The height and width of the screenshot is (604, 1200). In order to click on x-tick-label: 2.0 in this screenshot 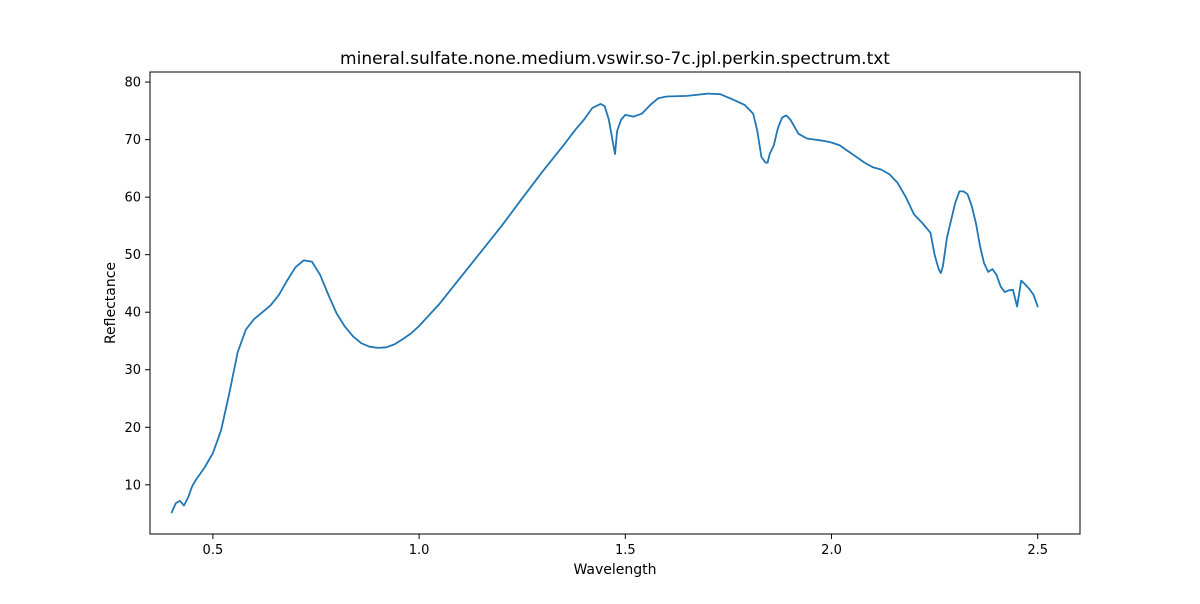, I will do `click(831, 550)`.